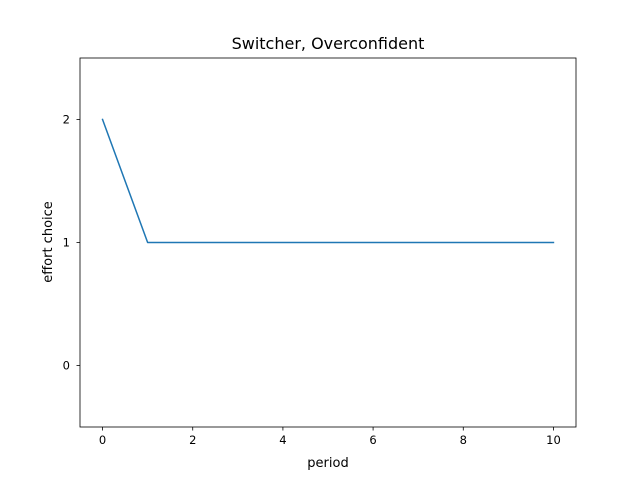 The height and width of the screenshot is (485, 640). Describe the element at coordinates (192, 440) in the screenshot. I see `x-tick-label: 2` at that location.